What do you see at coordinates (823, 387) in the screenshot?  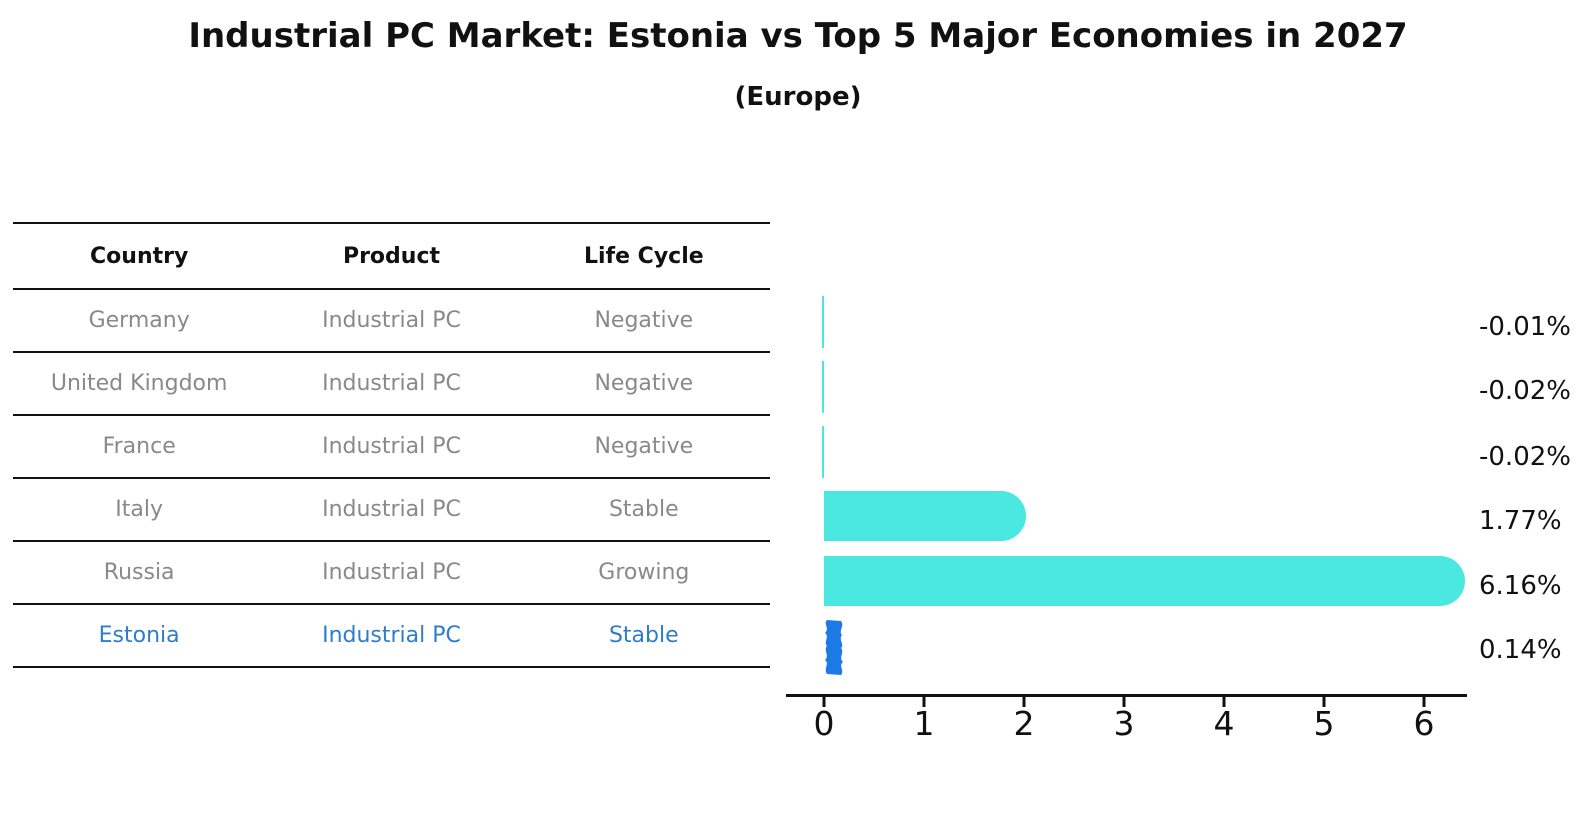 I see `bar-united-kingdom` at bounding box center [823, 387].